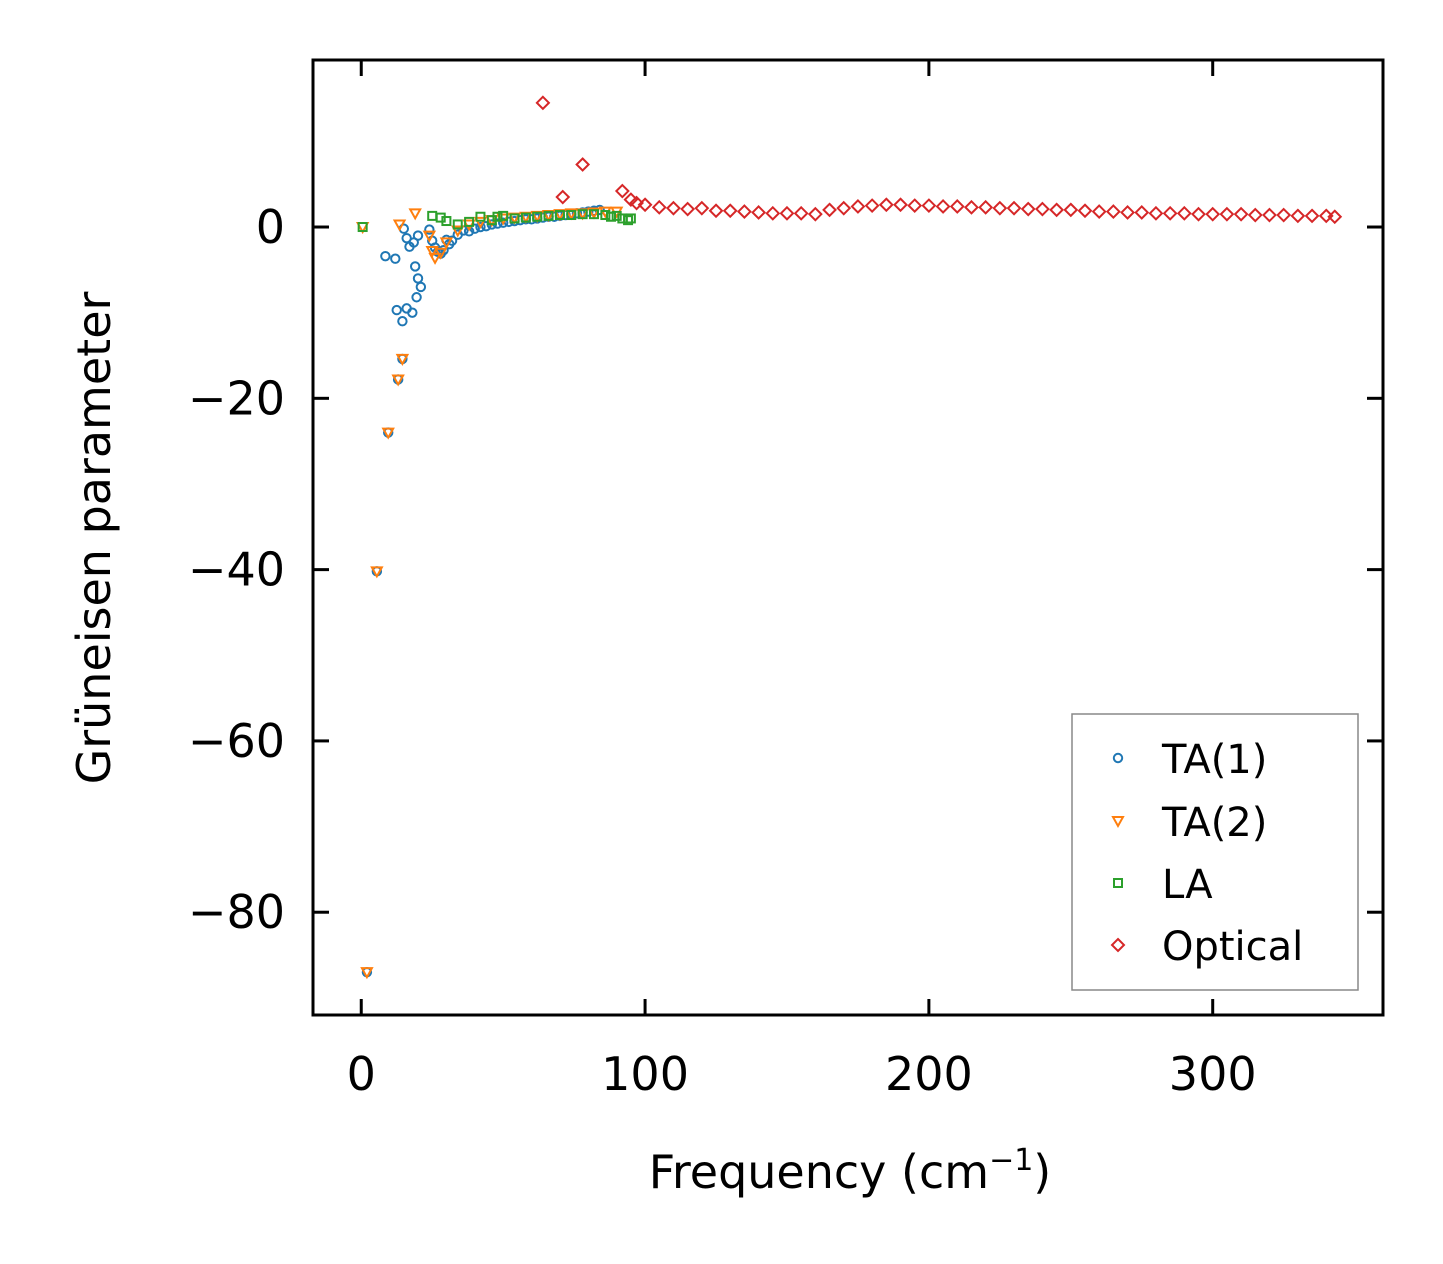 The height and width of the screenshot is (1264, 1443). I want to click on y-tick-label: −40, so click(236, 570).